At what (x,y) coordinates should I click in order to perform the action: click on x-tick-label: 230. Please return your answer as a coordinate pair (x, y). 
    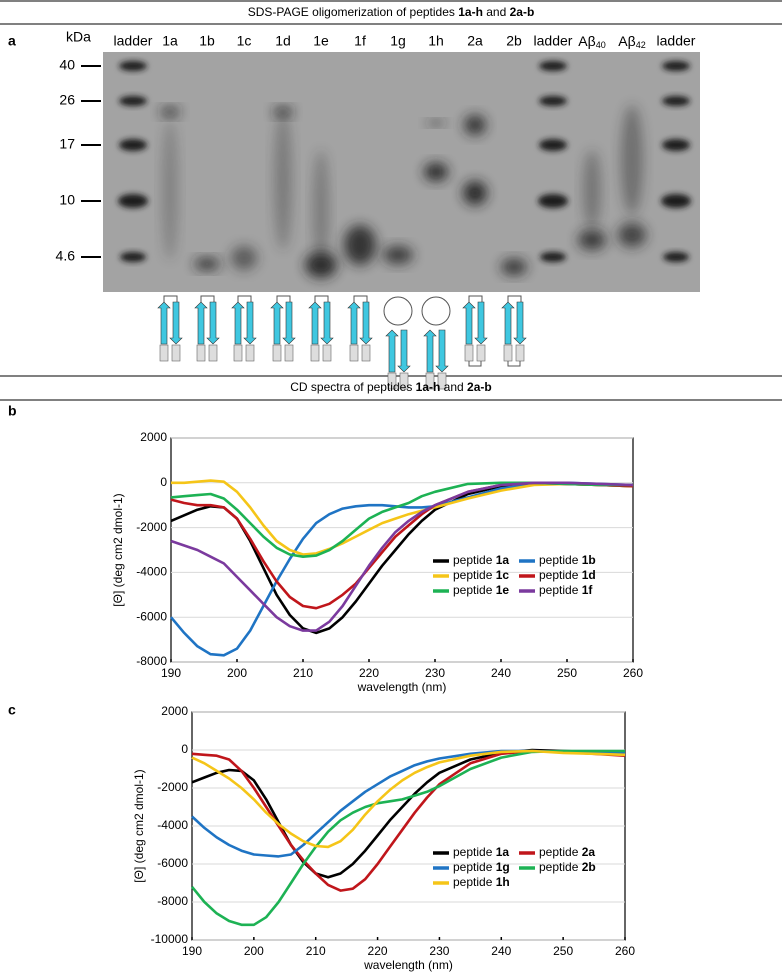
    Looking at the image, I should click on (439, 951).